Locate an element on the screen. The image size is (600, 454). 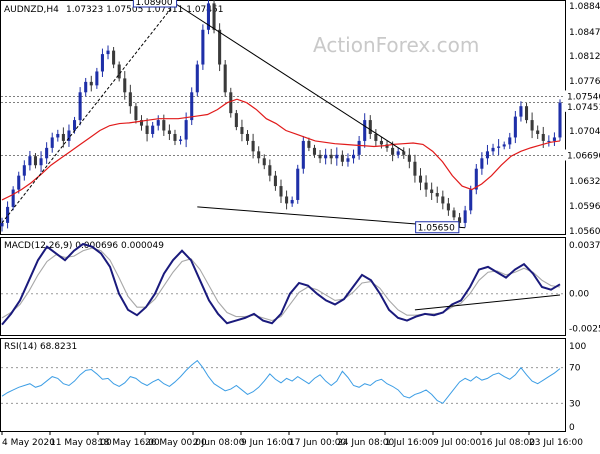
time-tick-label: 4 May 2020 is located at coordinates (28, 443).